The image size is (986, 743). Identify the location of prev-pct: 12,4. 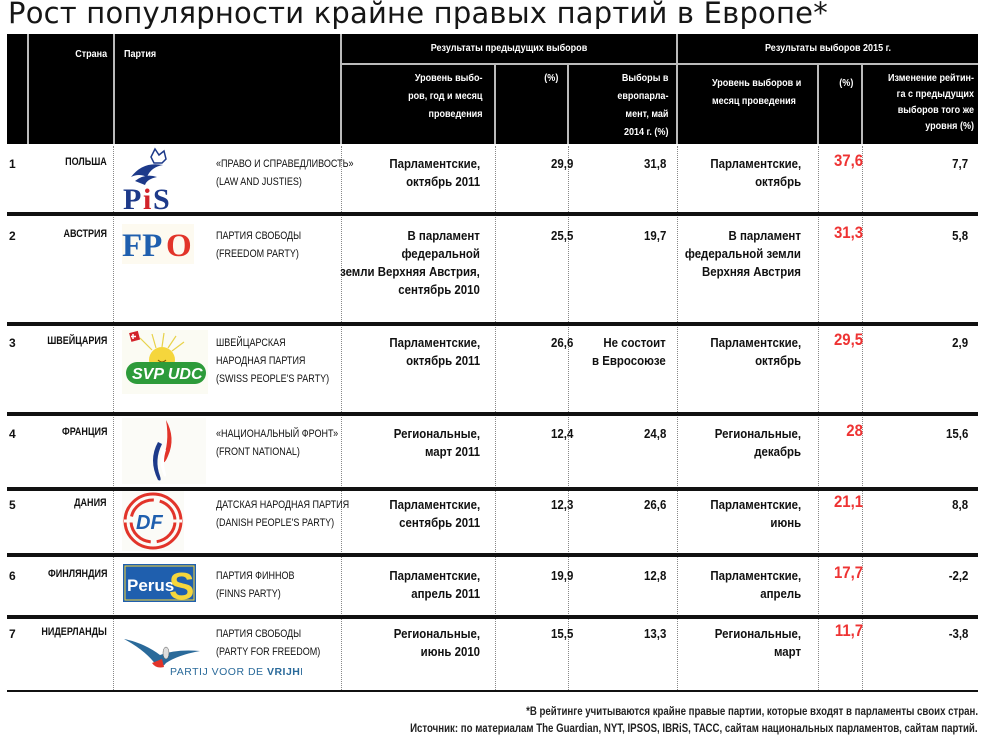
(561, 433).